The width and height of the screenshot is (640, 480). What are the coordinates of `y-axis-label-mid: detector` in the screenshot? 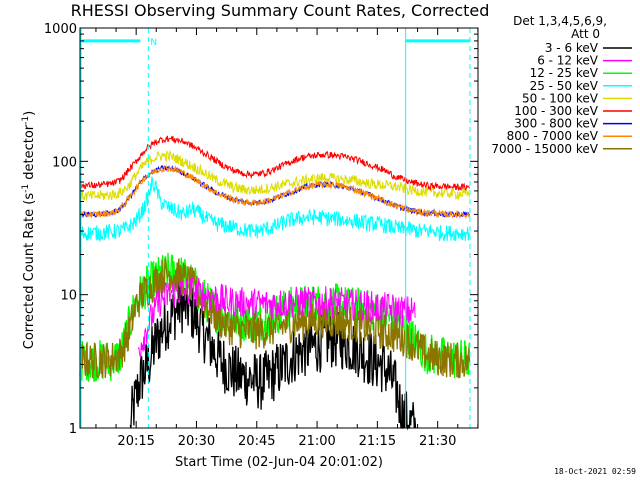 It's located at (29, 154).